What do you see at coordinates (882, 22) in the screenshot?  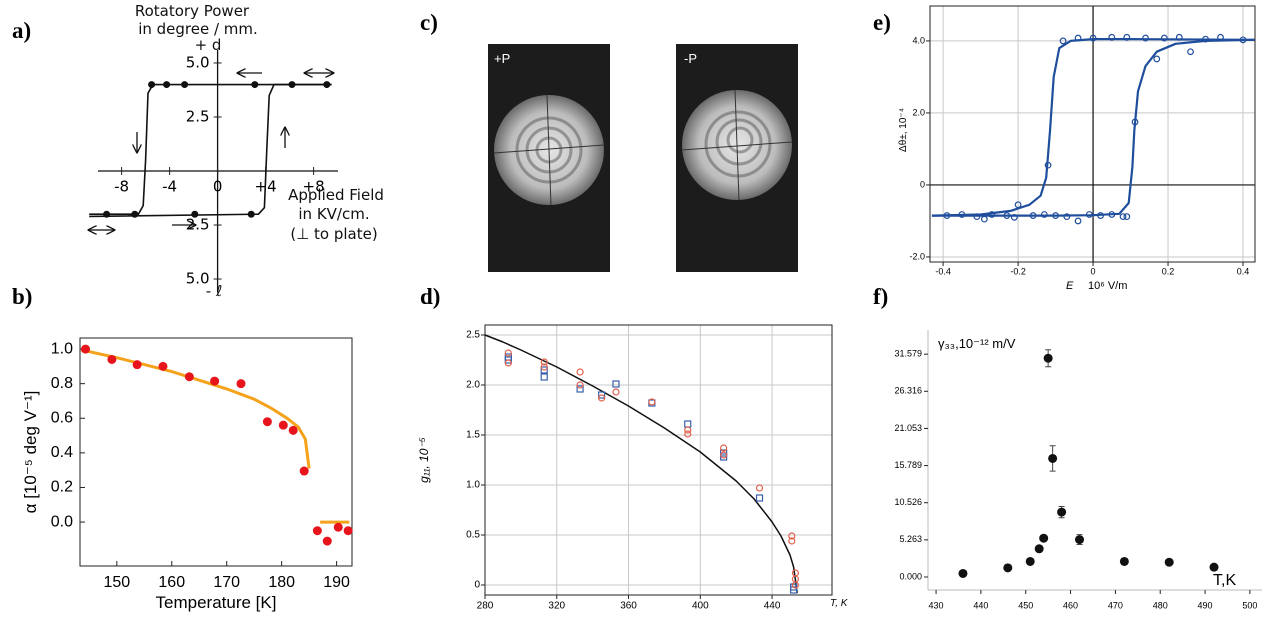 I see `panel-label: e)` at bounding box center [882, 22].